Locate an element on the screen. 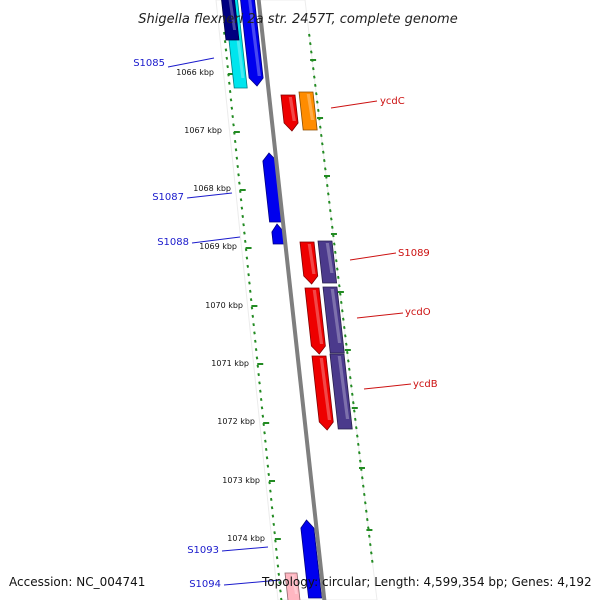 This screenshot has width=600, height=600. tick-label: 1070 kbp is located at coordinates (224, 305).